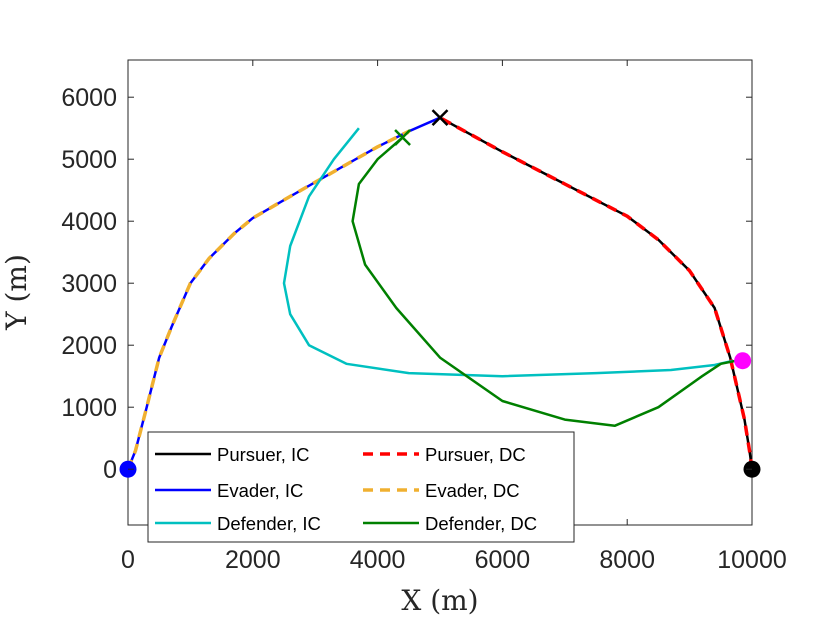 This screenshot has height=623, width=830. I want to click on y-tick-label: 1000, so click(89, 408).